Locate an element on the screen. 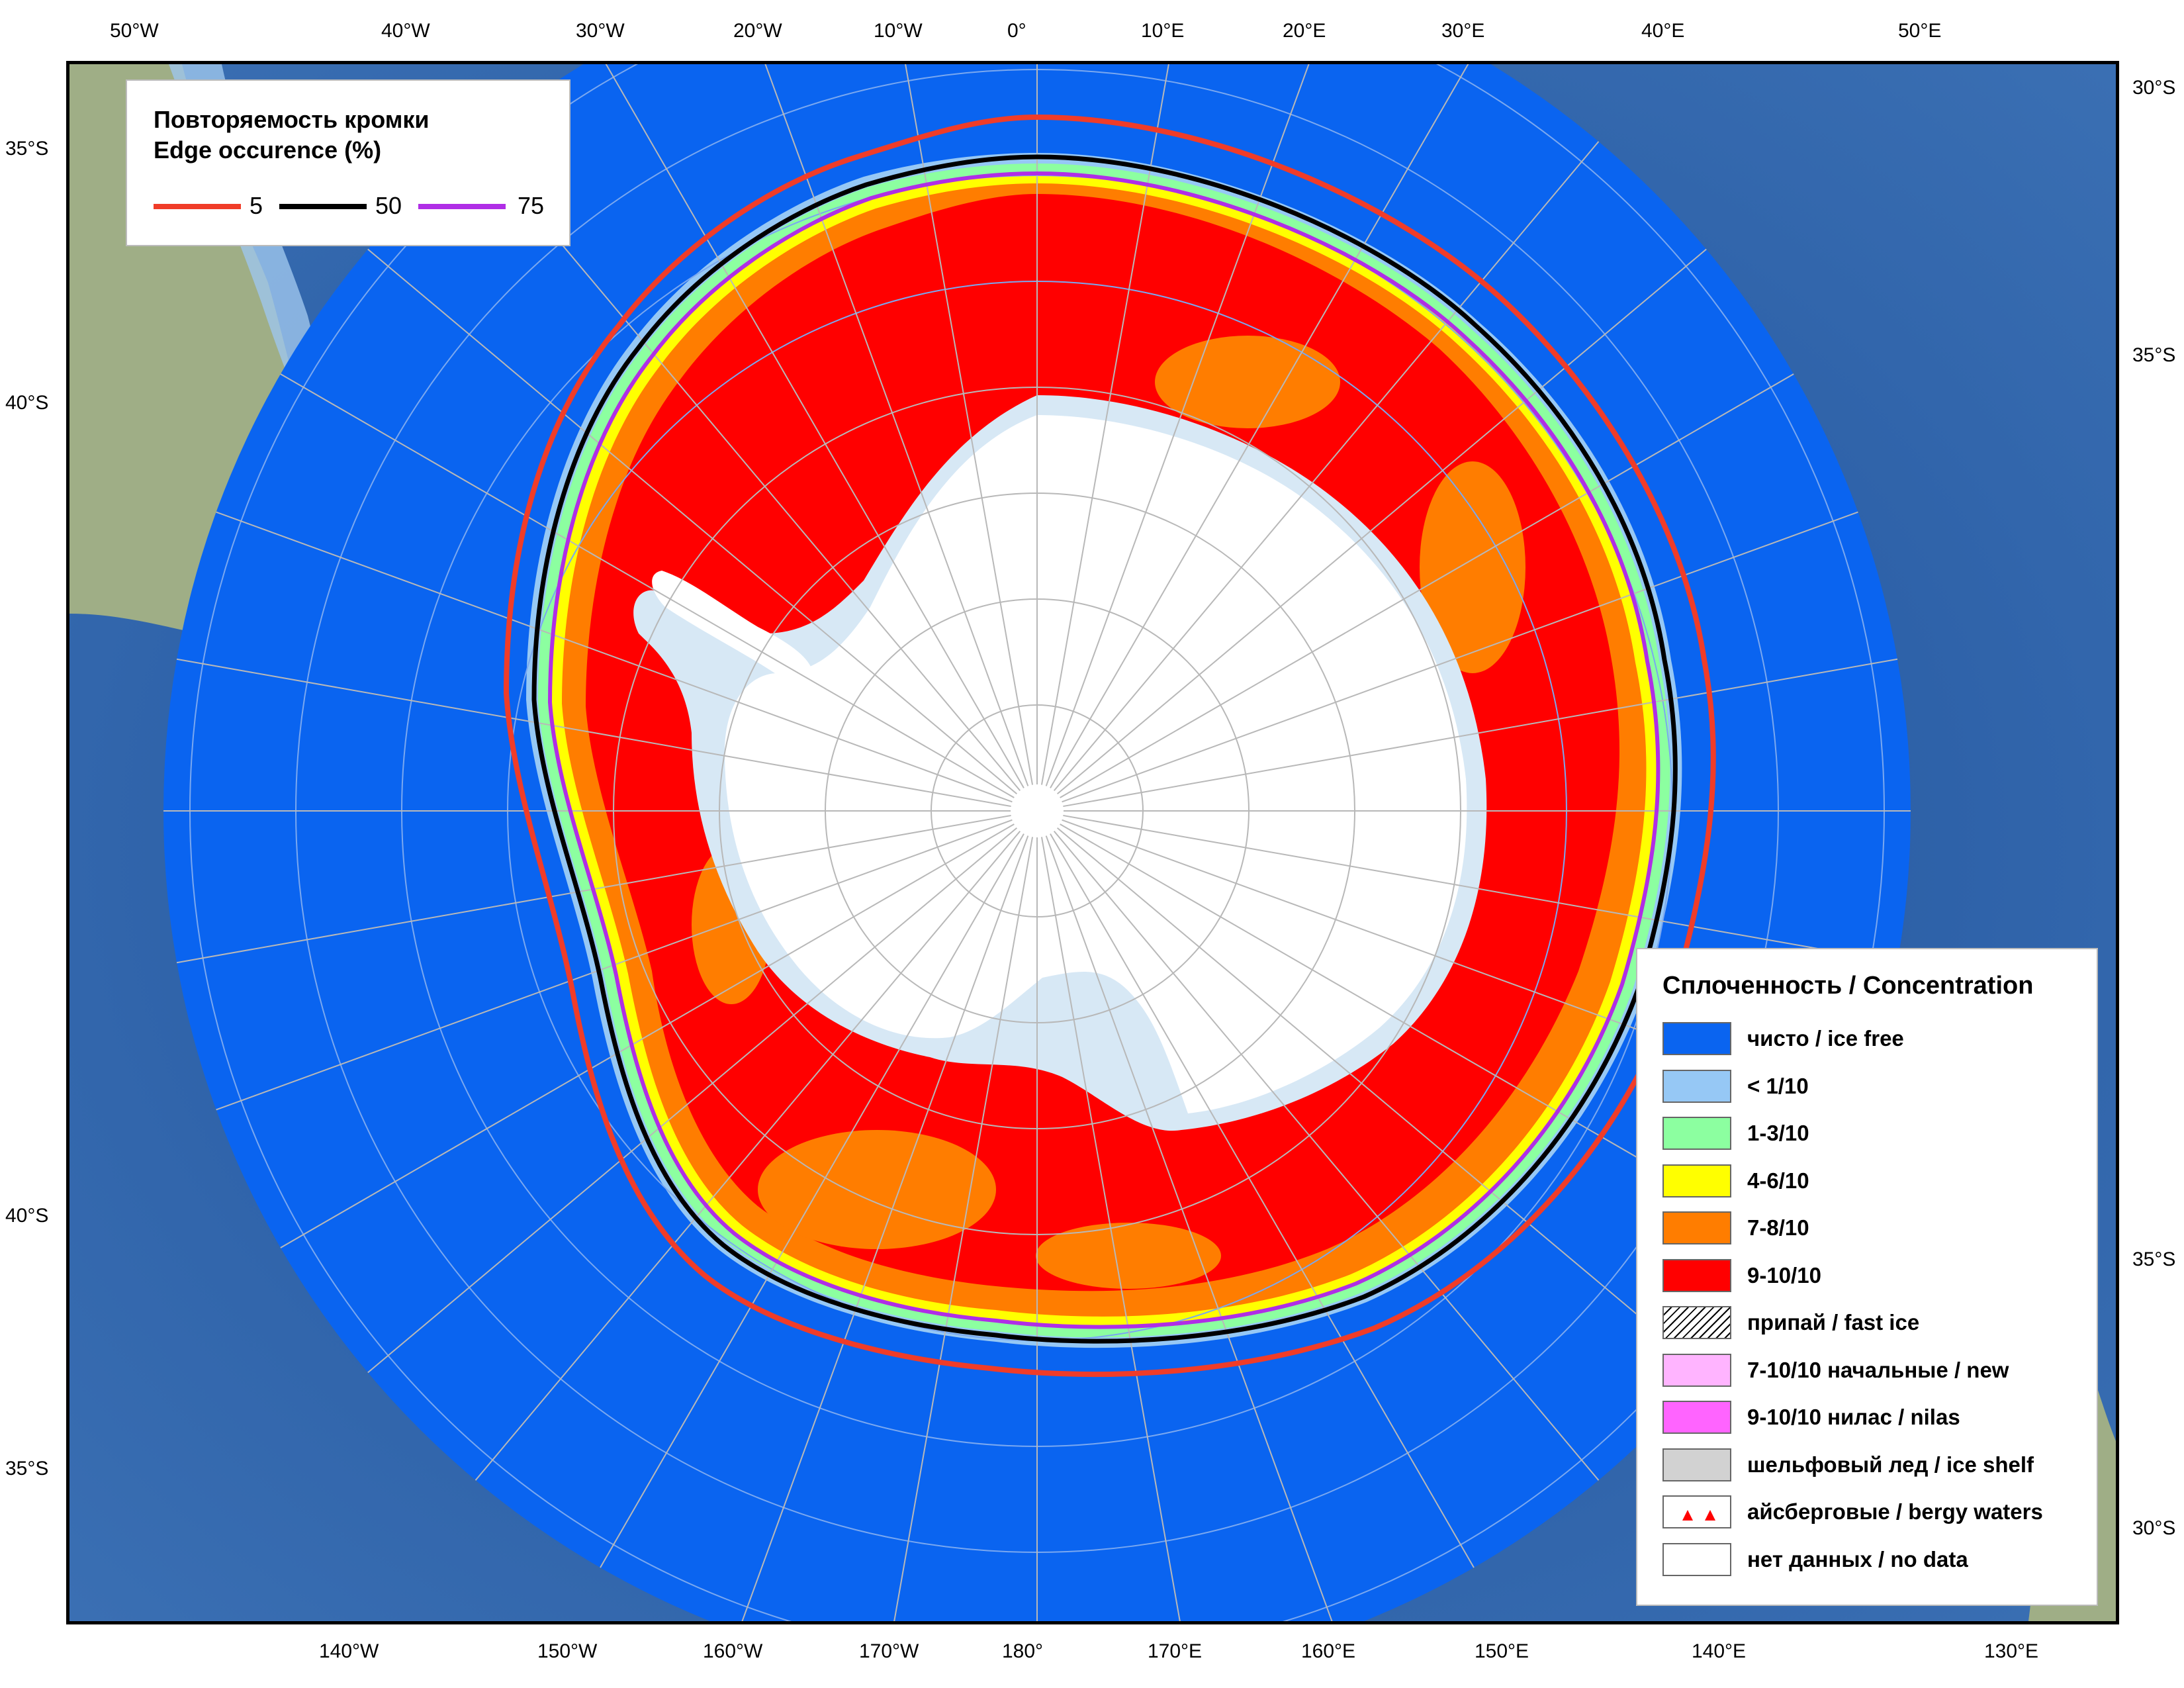 Image resolution: width=2184 pixels, height=1688 pixels. concentration-legend-item: шельфовый лед / ice shelf is located at coordinates (1874, 1466).